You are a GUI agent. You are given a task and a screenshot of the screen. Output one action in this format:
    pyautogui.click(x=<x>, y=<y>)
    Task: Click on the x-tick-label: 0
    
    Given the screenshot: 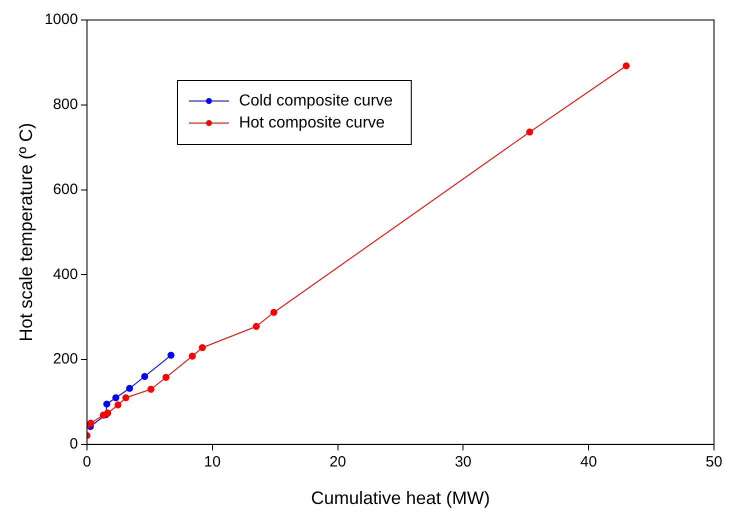 What is the action you would take?
    pyautogui.click(x=87, y=462)
    